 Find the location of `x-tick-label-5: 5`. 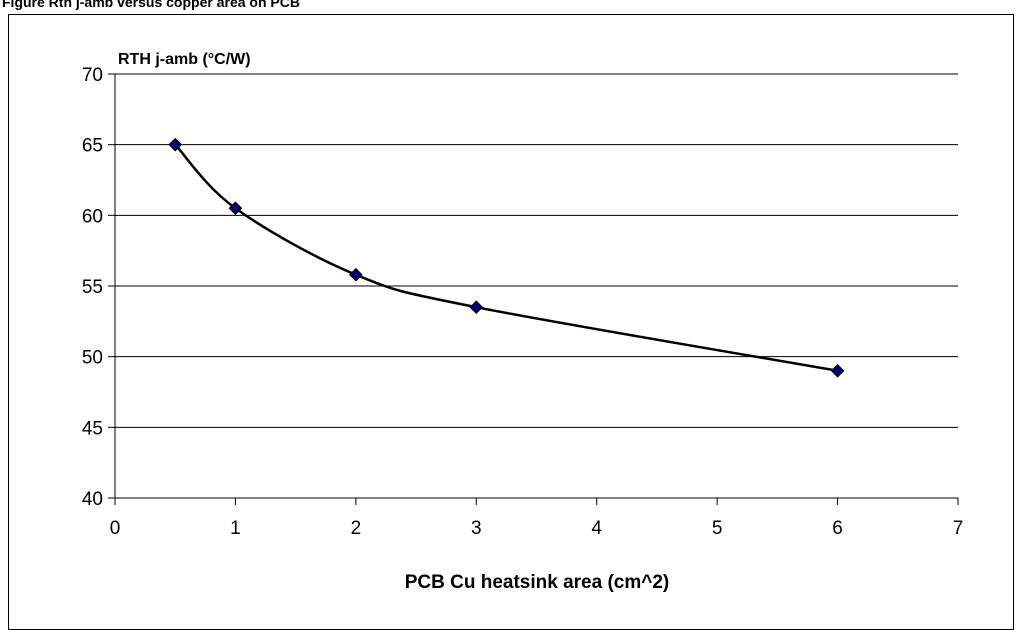

x-tick-label-5: 5 is located at coordinates (717, 528).